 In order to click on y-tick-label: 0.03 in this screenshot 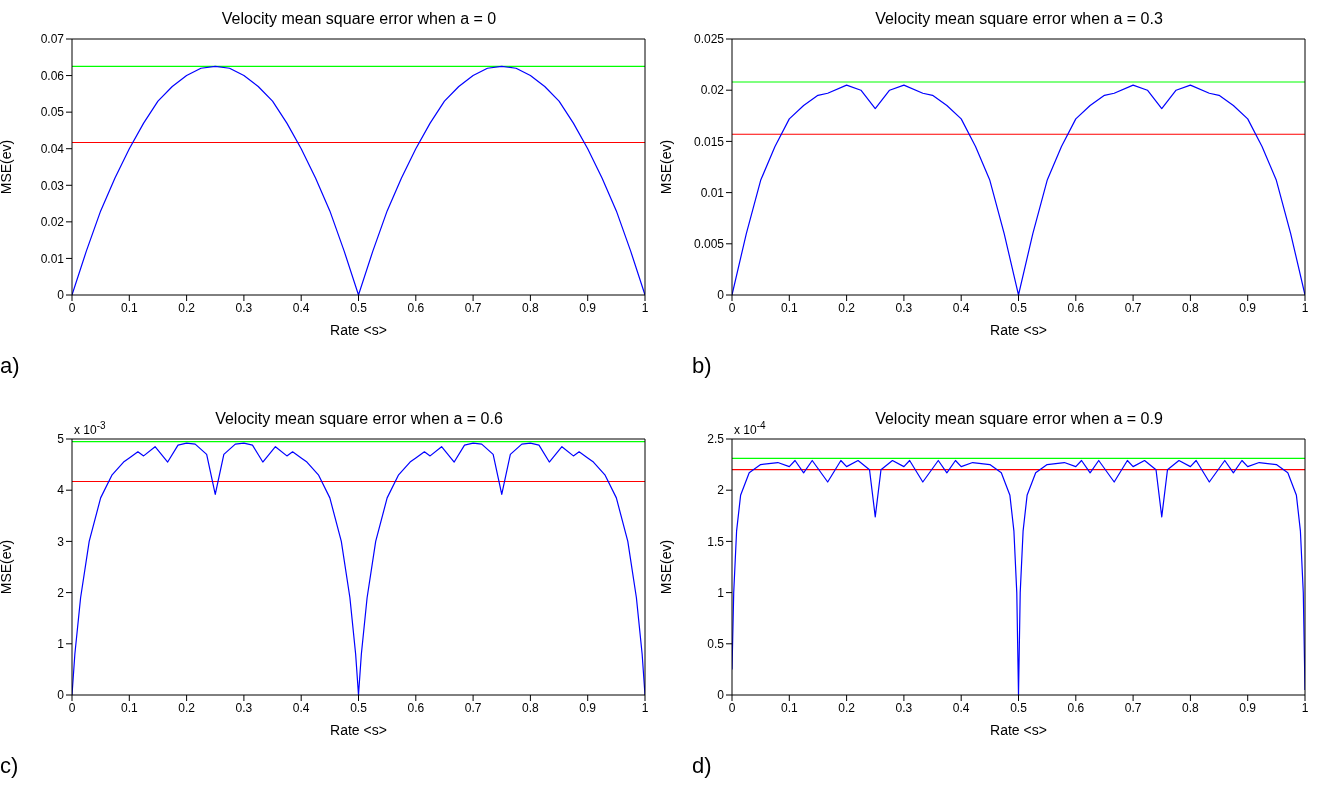, I will do `click(52, 185)`.